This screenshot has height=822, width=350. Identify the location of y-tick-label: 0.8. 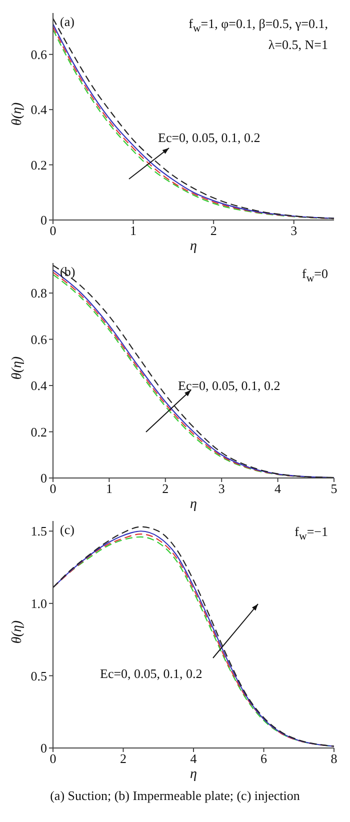
(38, 293).